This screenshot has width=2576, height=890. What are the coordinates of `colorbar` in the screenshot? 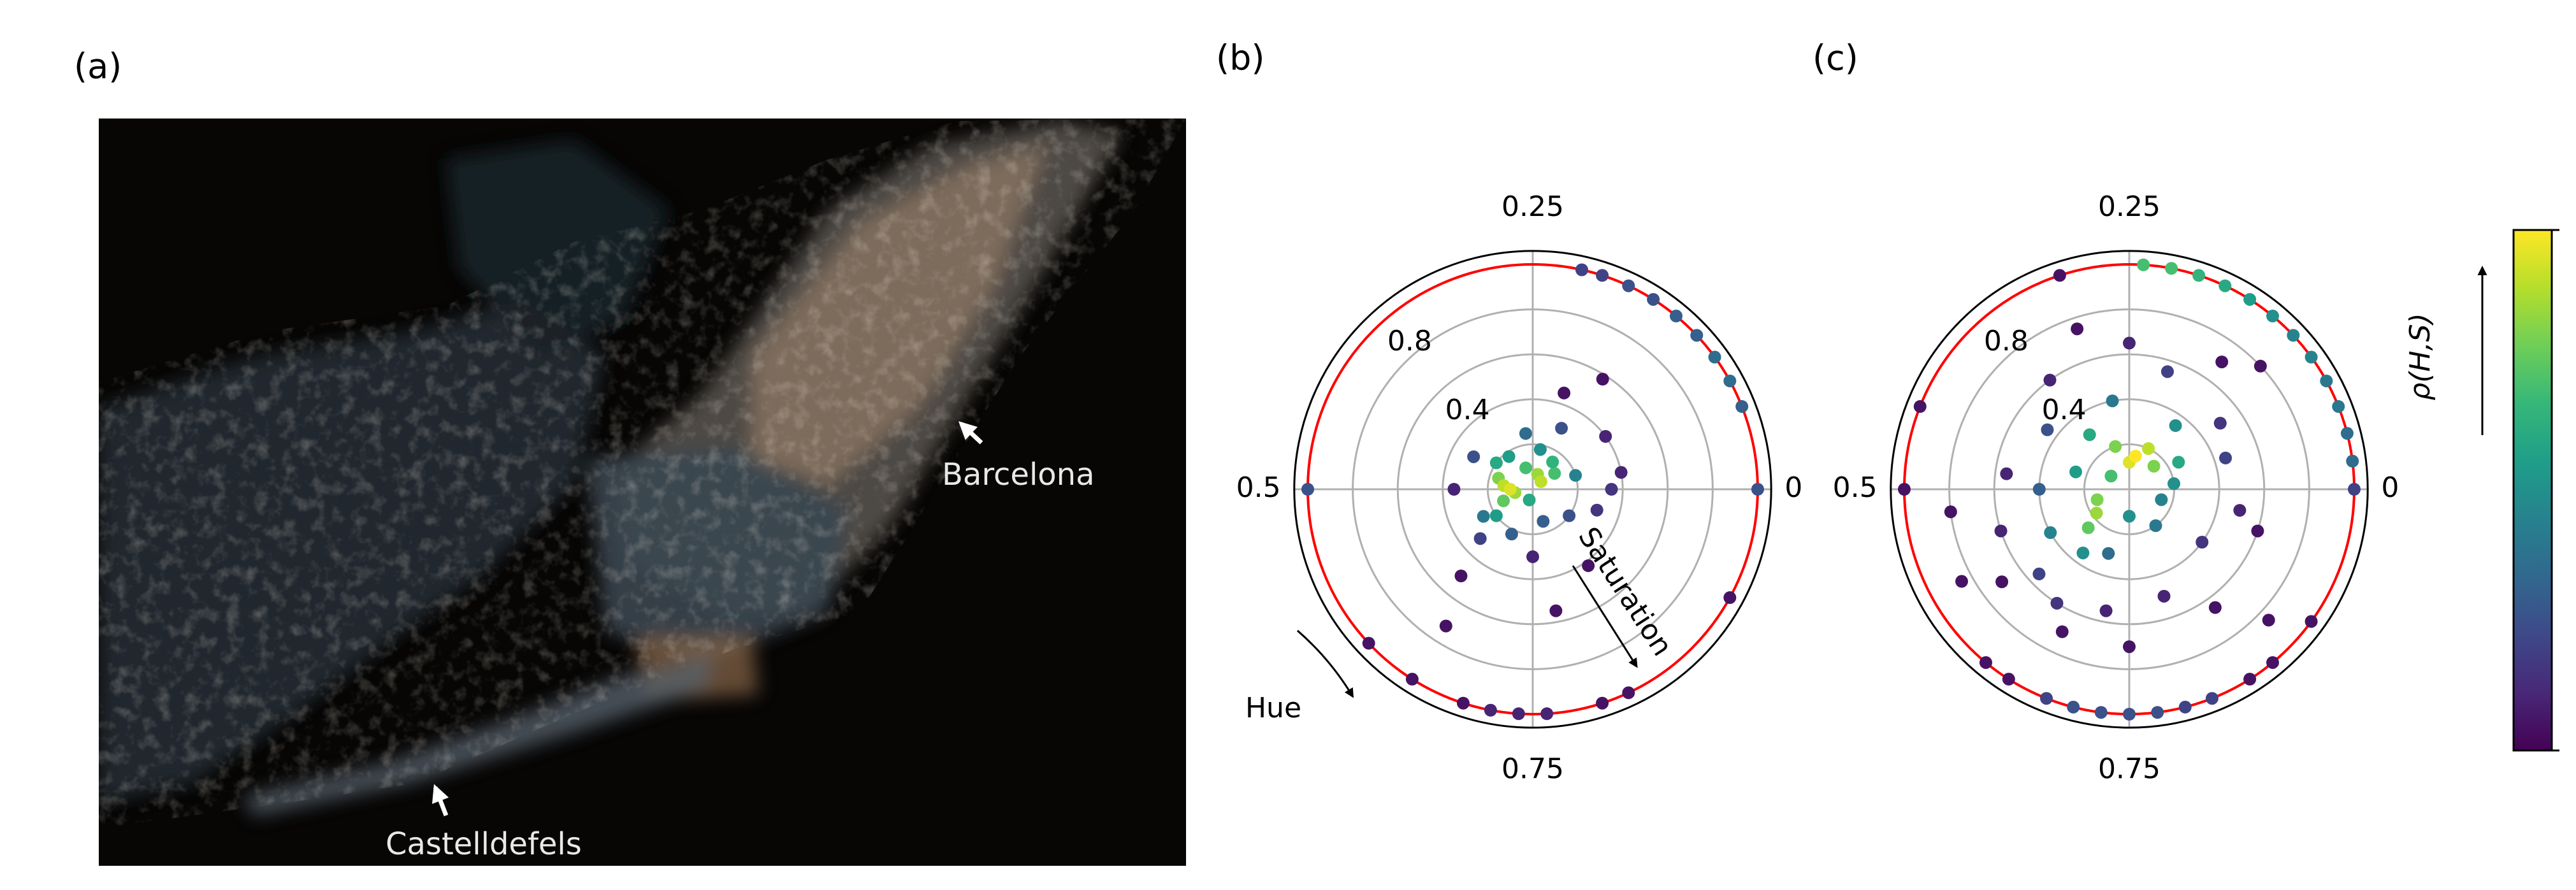 It's located at (2532, 490).